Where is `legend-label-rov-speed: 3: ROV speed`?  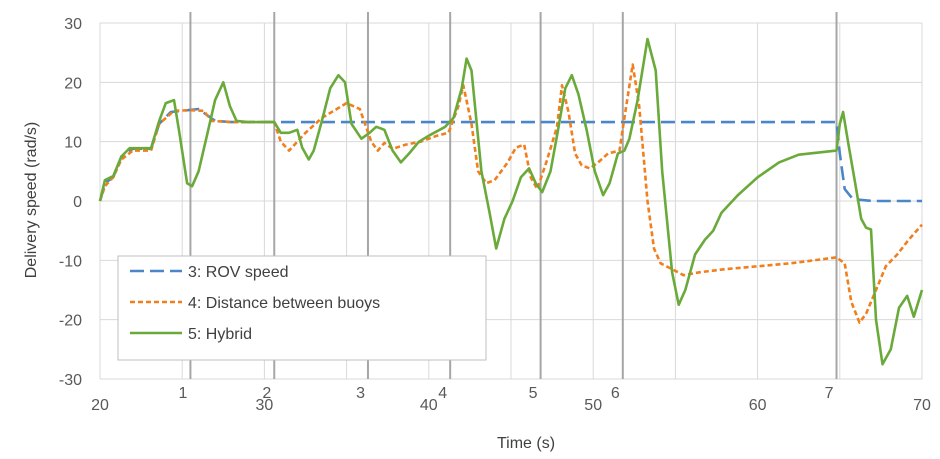
legend-label-rov-speed: 3: ROV speed is located at coordinates (238, 272).